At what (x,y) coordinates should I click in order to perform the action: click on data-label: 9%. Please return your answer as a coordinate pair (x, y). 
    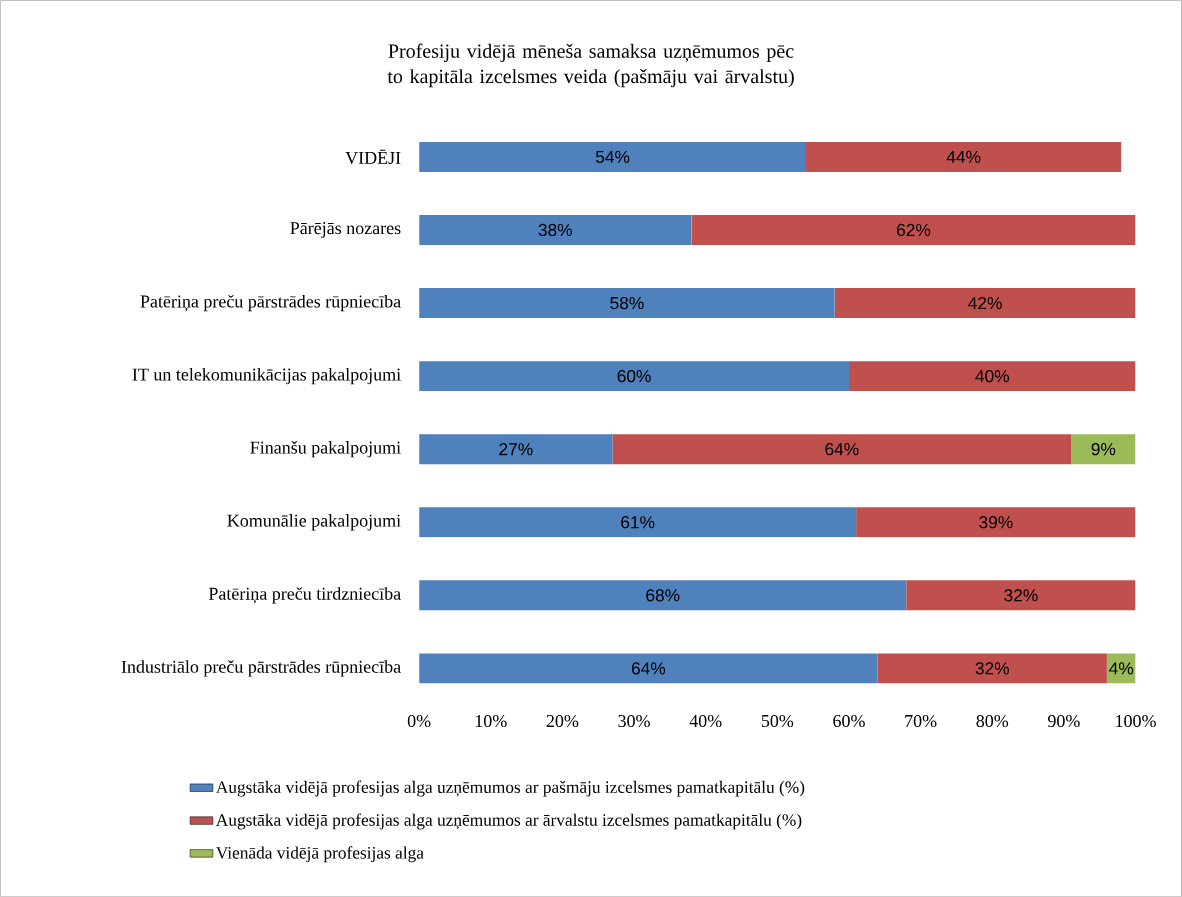
    Looking at the image, I should click on (1103, 449).